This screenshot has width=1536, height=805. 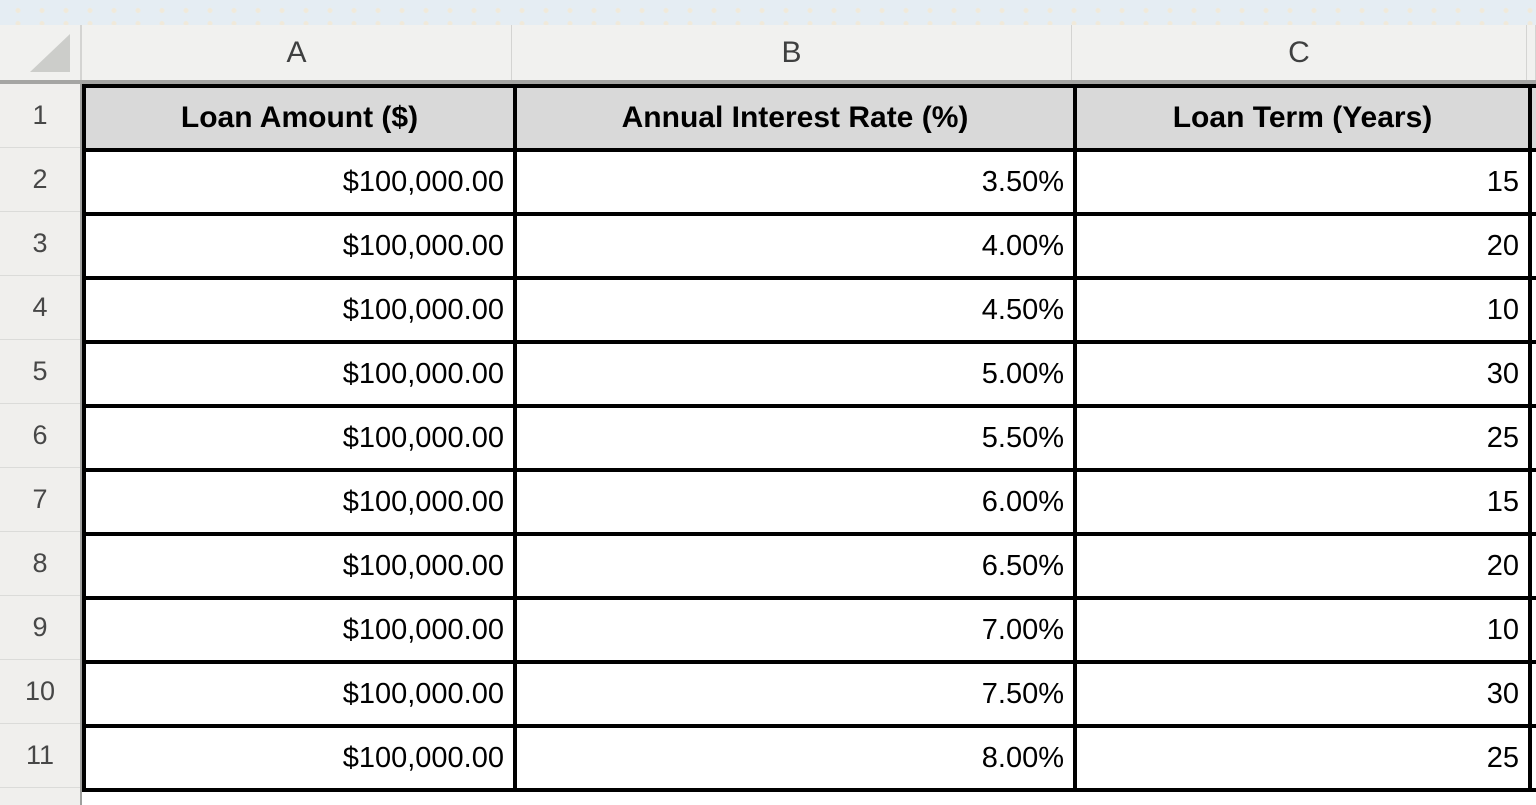 I want to click on cell-c1-loan-term-header: Loan Term (Years), so click(x=1302, y=118).